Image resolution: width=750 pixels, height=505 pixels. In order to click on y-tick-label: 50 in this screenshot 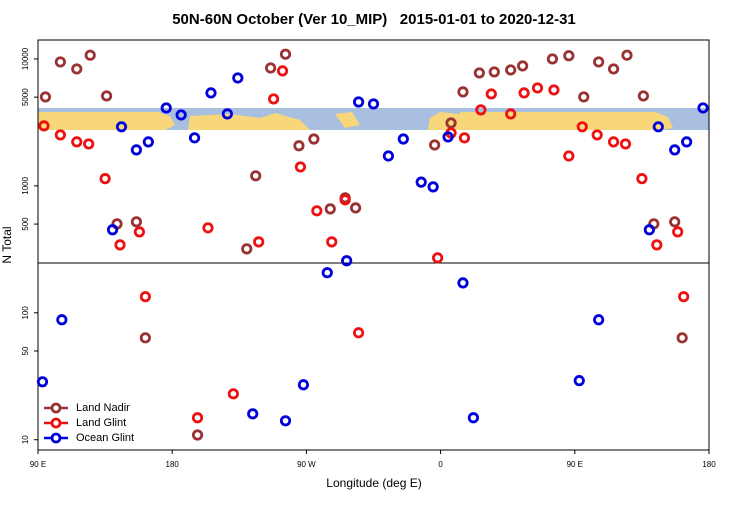, I will do `click(25, 350)`.